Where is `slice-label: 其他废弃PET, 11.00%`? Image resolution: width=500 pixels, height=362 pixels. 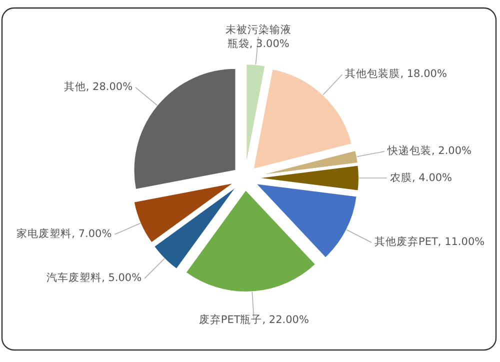
slice-label: 其他废弃PET, 11.00% is located at coordinates (429, 242).